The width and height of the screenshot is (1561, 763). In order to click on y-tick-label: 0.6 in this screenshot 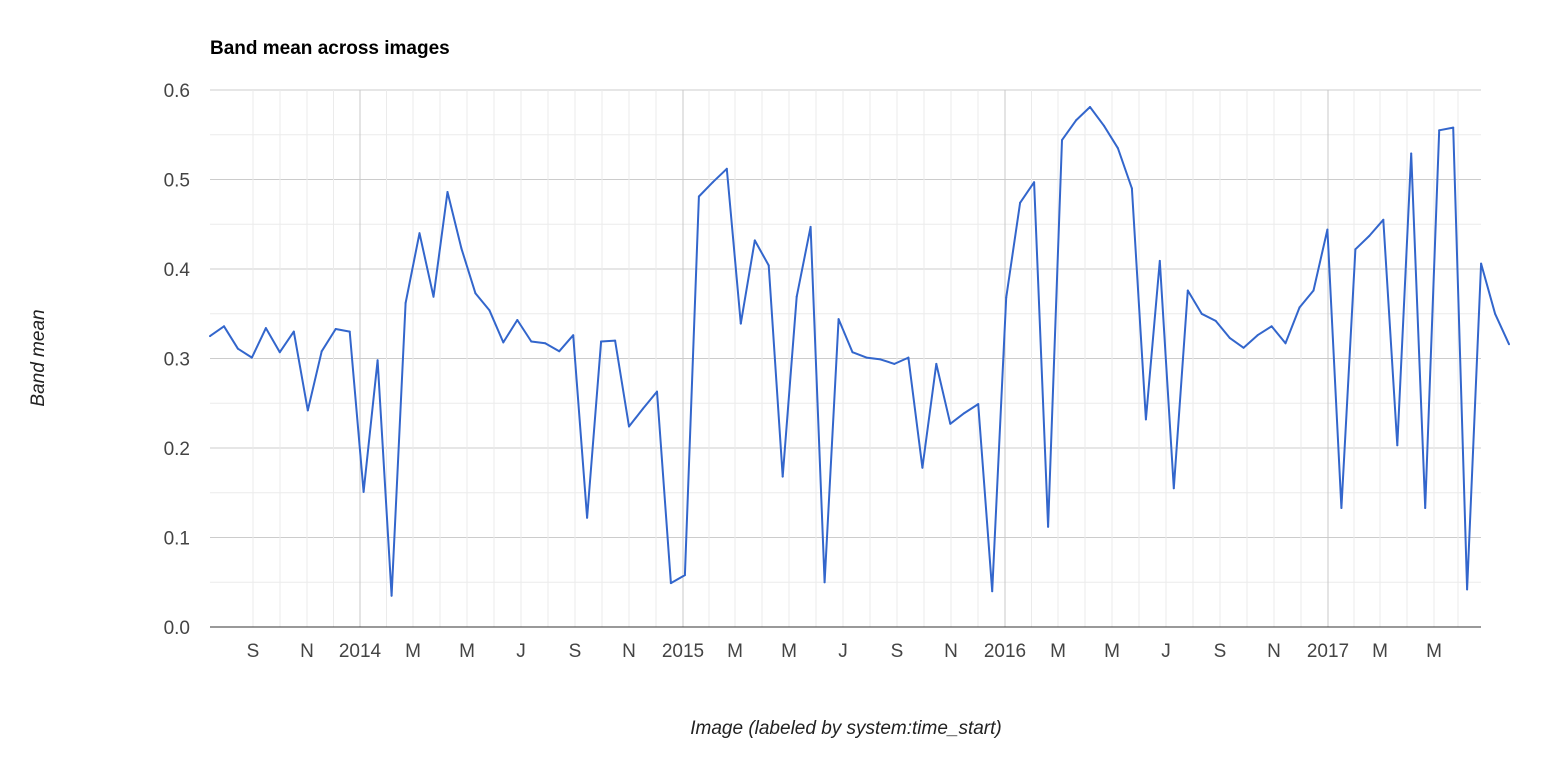, I will do `click(177, 91)`.